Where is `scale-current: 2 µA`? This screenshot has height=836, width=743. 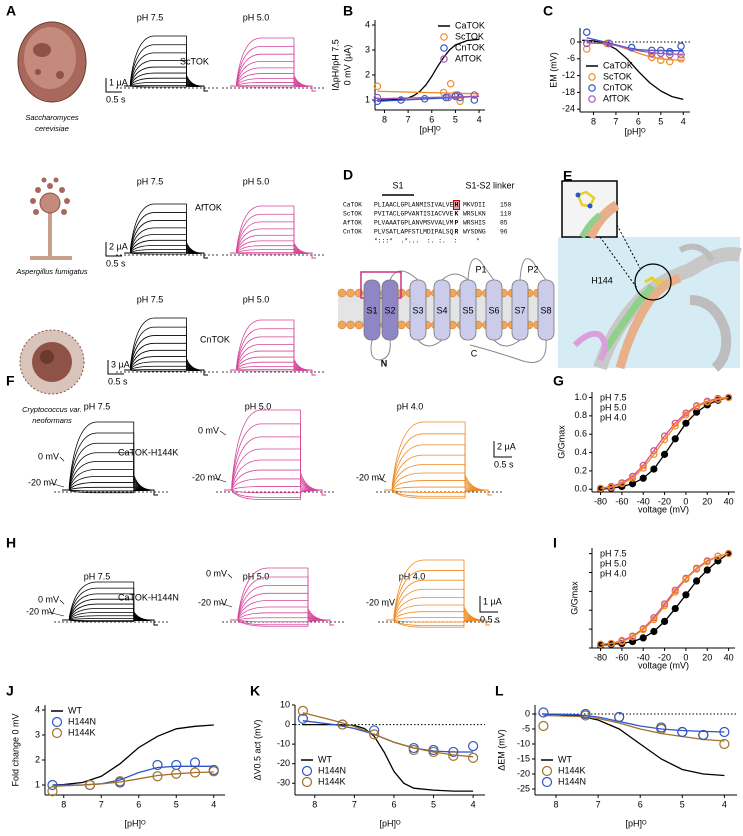
scale-current: 2 µA is located at coordinates (506, 446).